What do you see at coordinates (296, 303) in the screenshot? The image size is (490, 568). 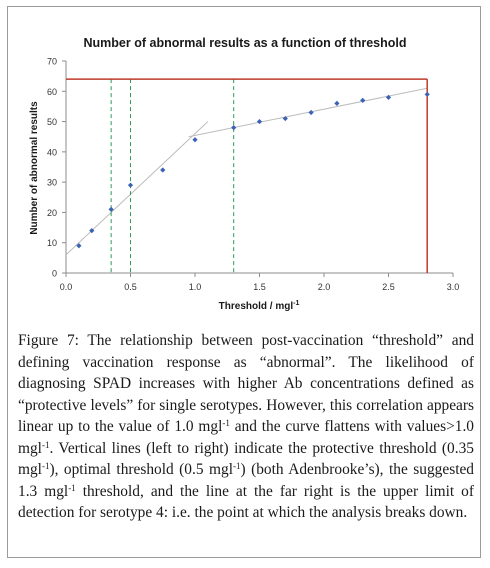 I see `x-axis-label-sup: -1` at bounding box center [296, 303].